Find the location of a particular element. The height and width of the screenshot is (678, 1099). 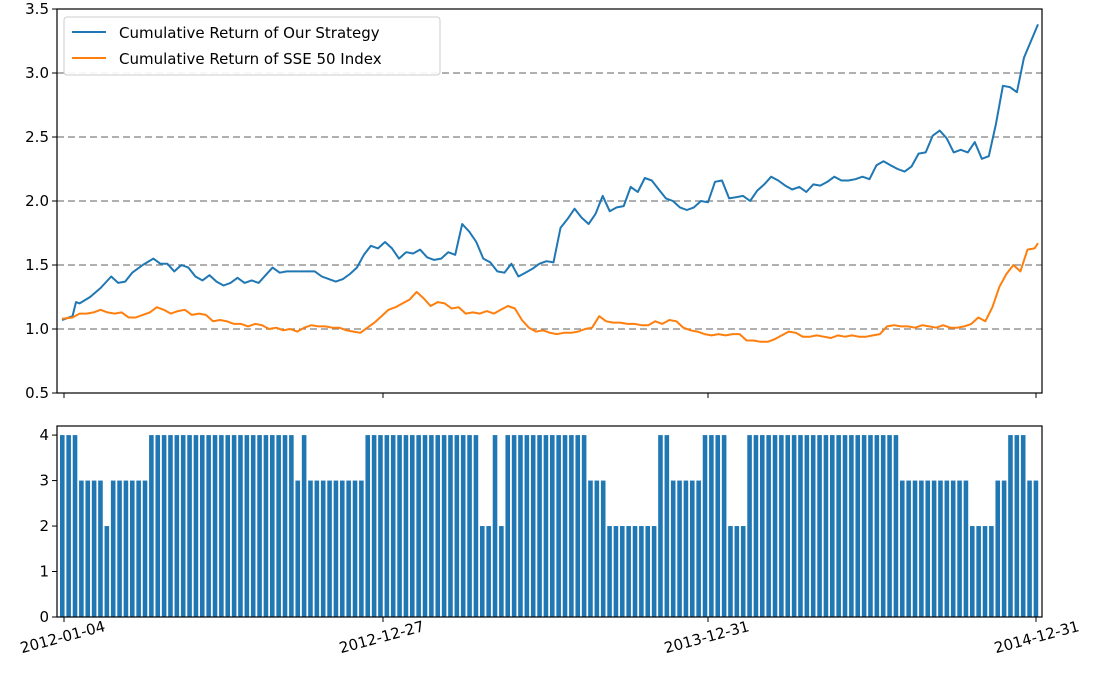

bottom-y-tick-label: 2 is located at coordinates (44, 526).